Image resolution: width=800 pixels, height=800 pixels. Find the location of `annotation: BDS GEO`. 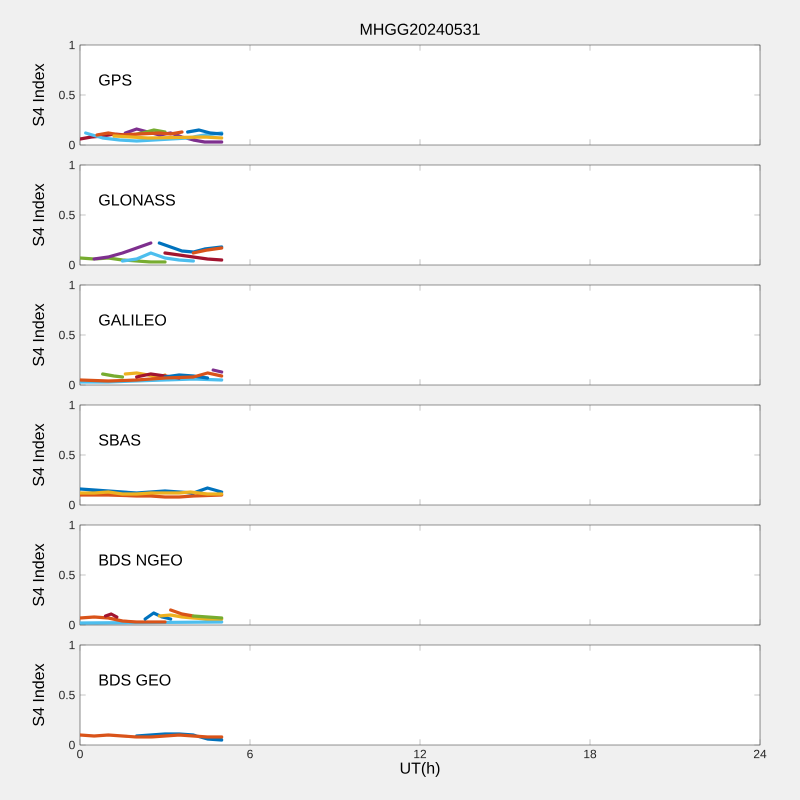

annotation: BDS GEO is located at coordinates (135, 680).